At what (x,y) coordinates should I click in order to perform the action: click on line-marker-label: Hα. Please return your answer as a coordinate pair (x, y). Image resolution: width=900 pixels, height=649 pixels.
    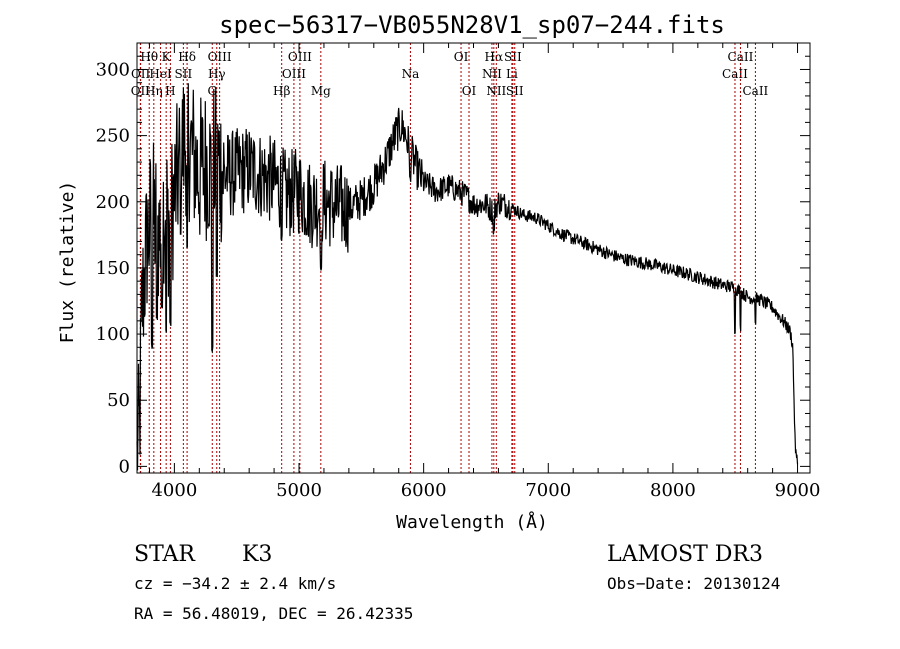
    Looking at the image, I should click on (494, 57).